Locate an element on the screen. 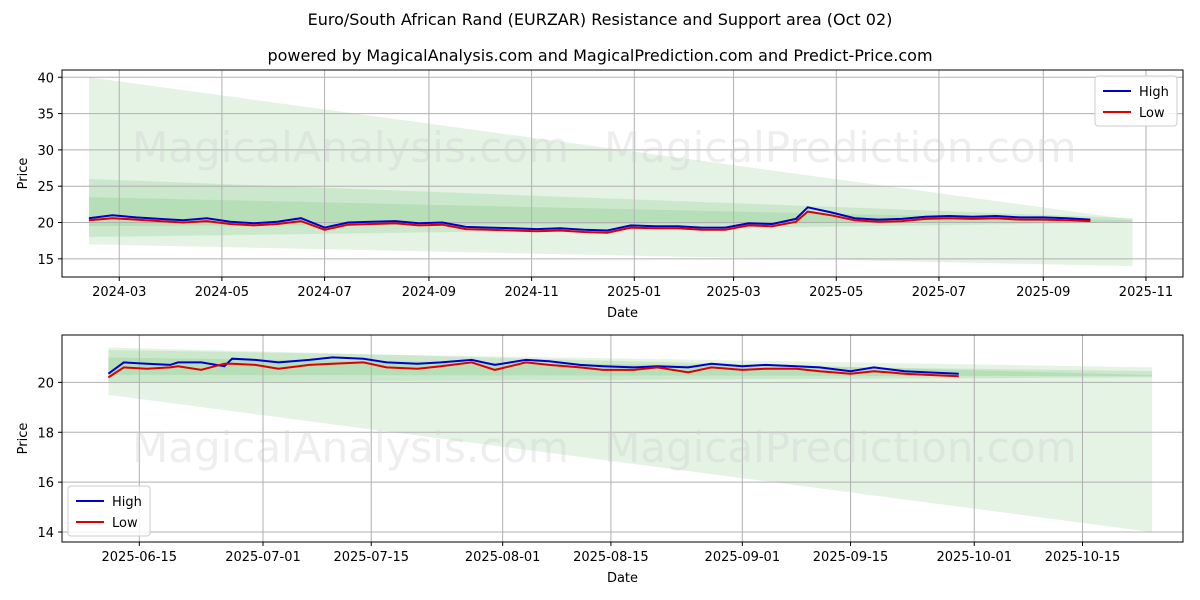  x-tick-label: 2025-01 is located at coordinates (634, 292).